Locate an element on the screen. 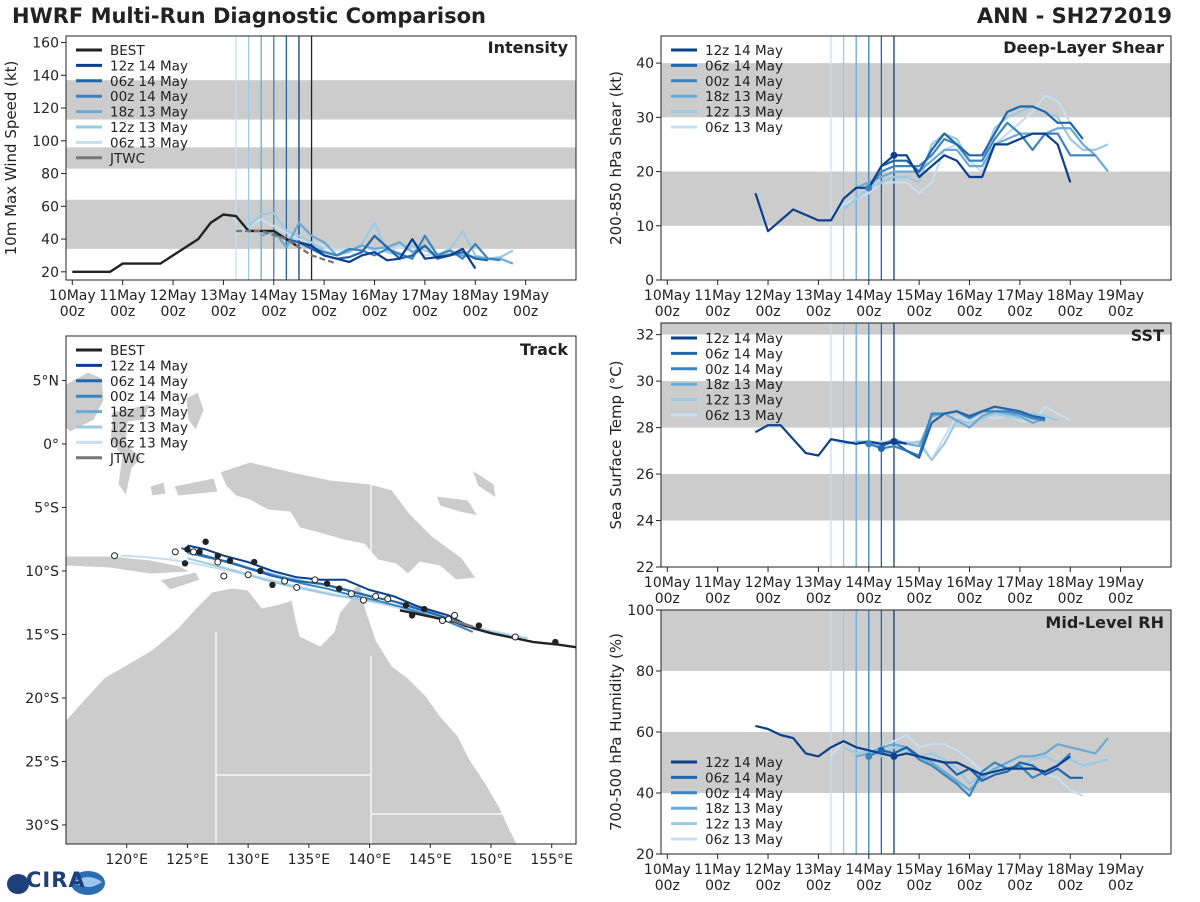 Image resolution: width=1200 pixels, height=902 pixels. plot-frame is located at coordinates (916, 158).